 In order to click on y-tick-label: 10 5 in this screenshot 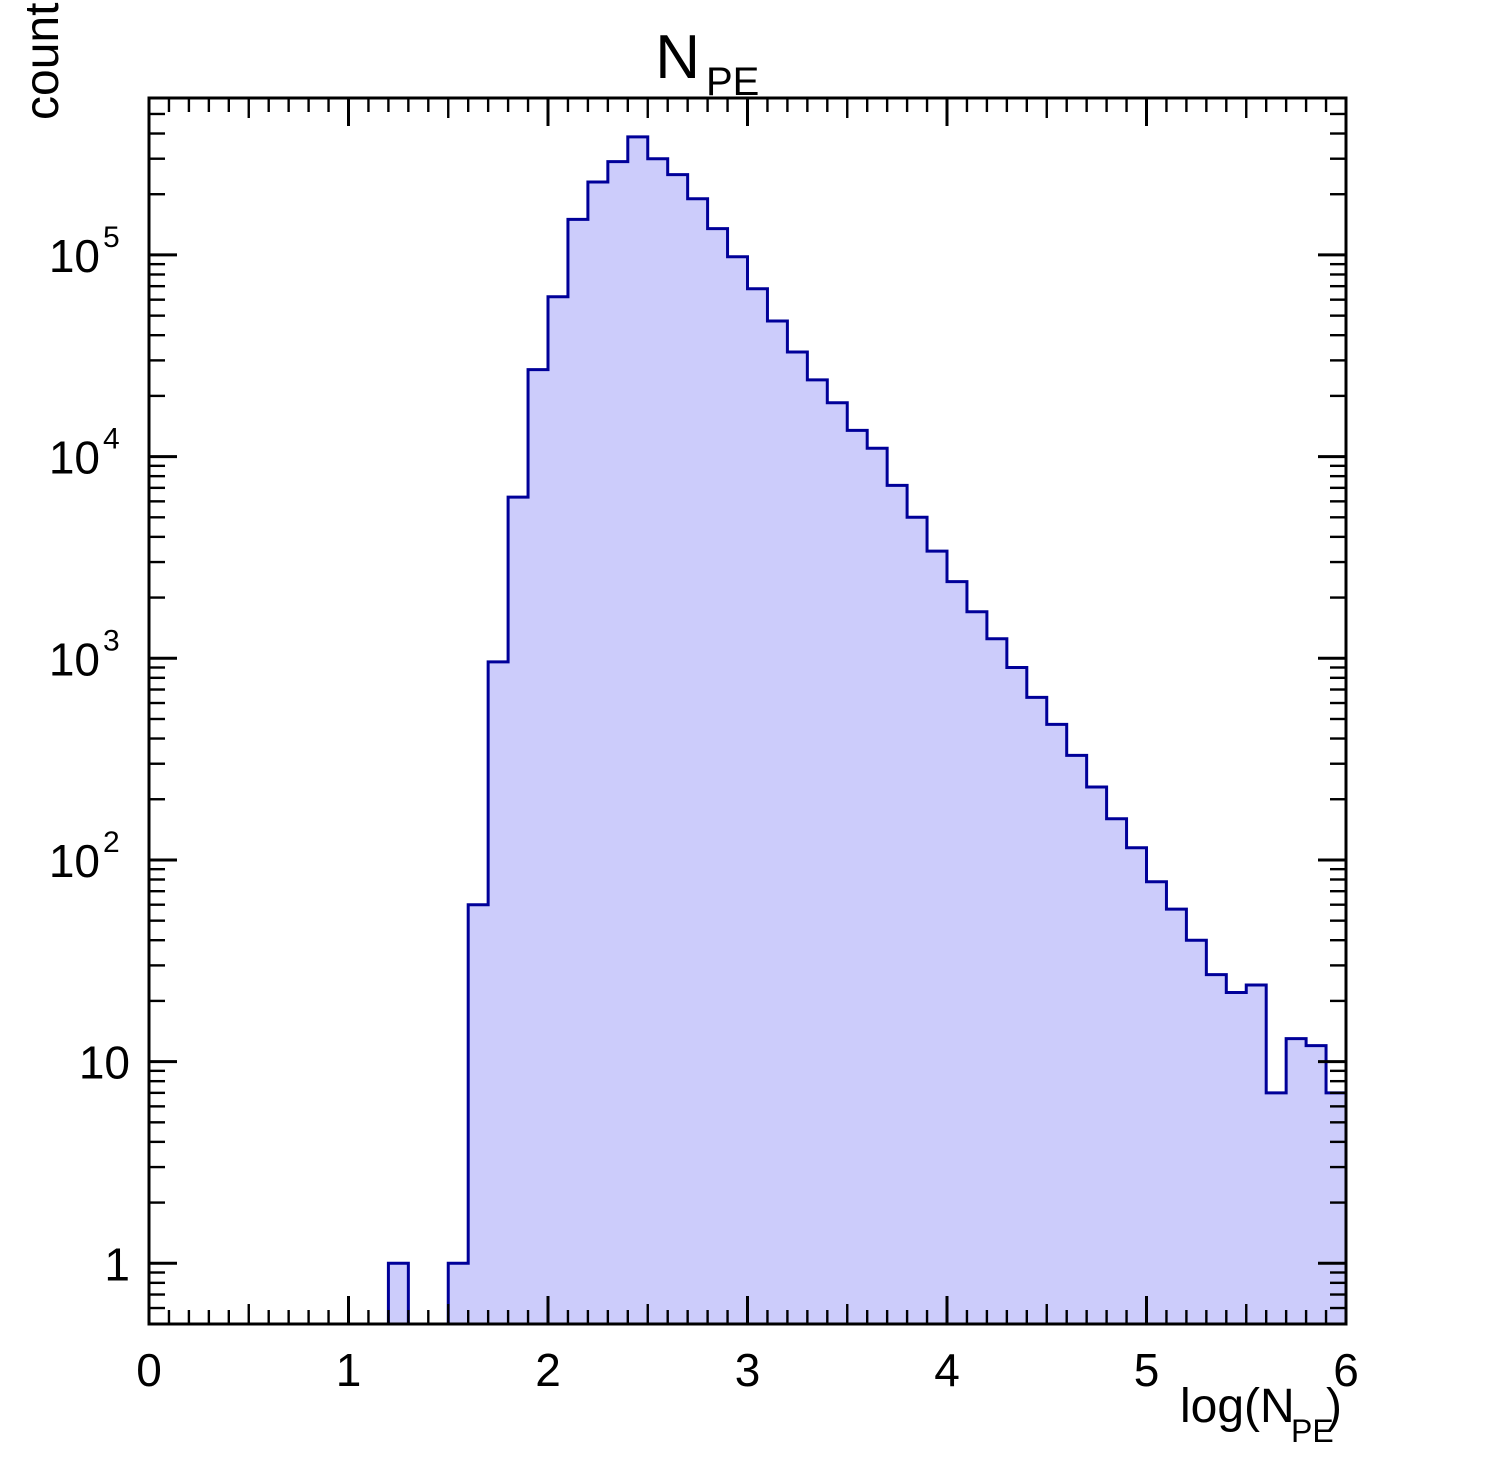, I will do `click(84, 251)`.